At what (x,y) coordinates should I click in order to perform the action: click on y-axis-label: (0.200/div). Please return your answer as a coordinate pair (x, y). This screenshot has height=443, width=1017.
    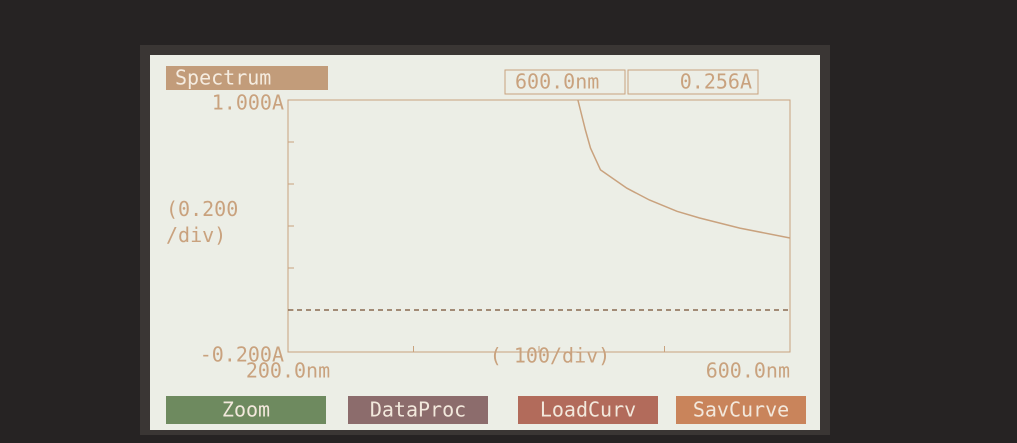
    Looking at the image, I should click on (202, 222).